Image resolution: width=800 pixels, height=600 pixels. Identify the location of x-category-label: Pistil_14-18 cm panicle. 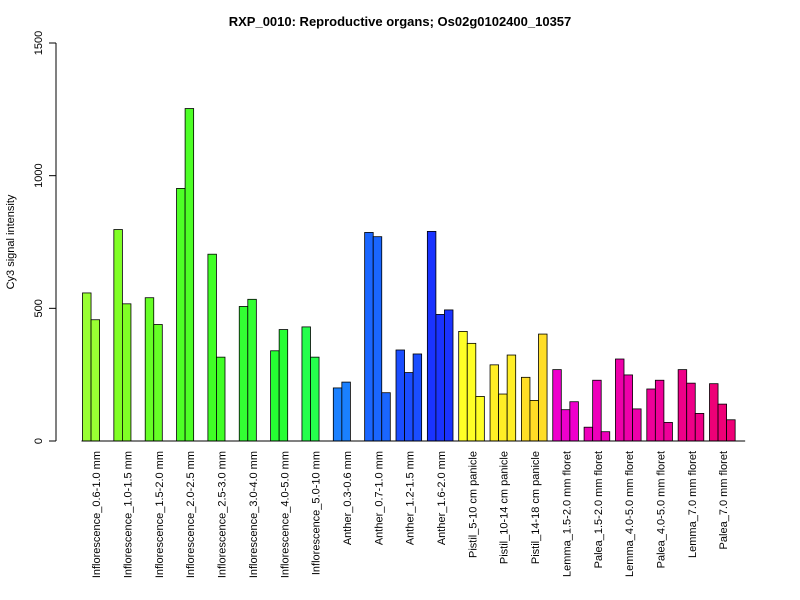
(536, 507).